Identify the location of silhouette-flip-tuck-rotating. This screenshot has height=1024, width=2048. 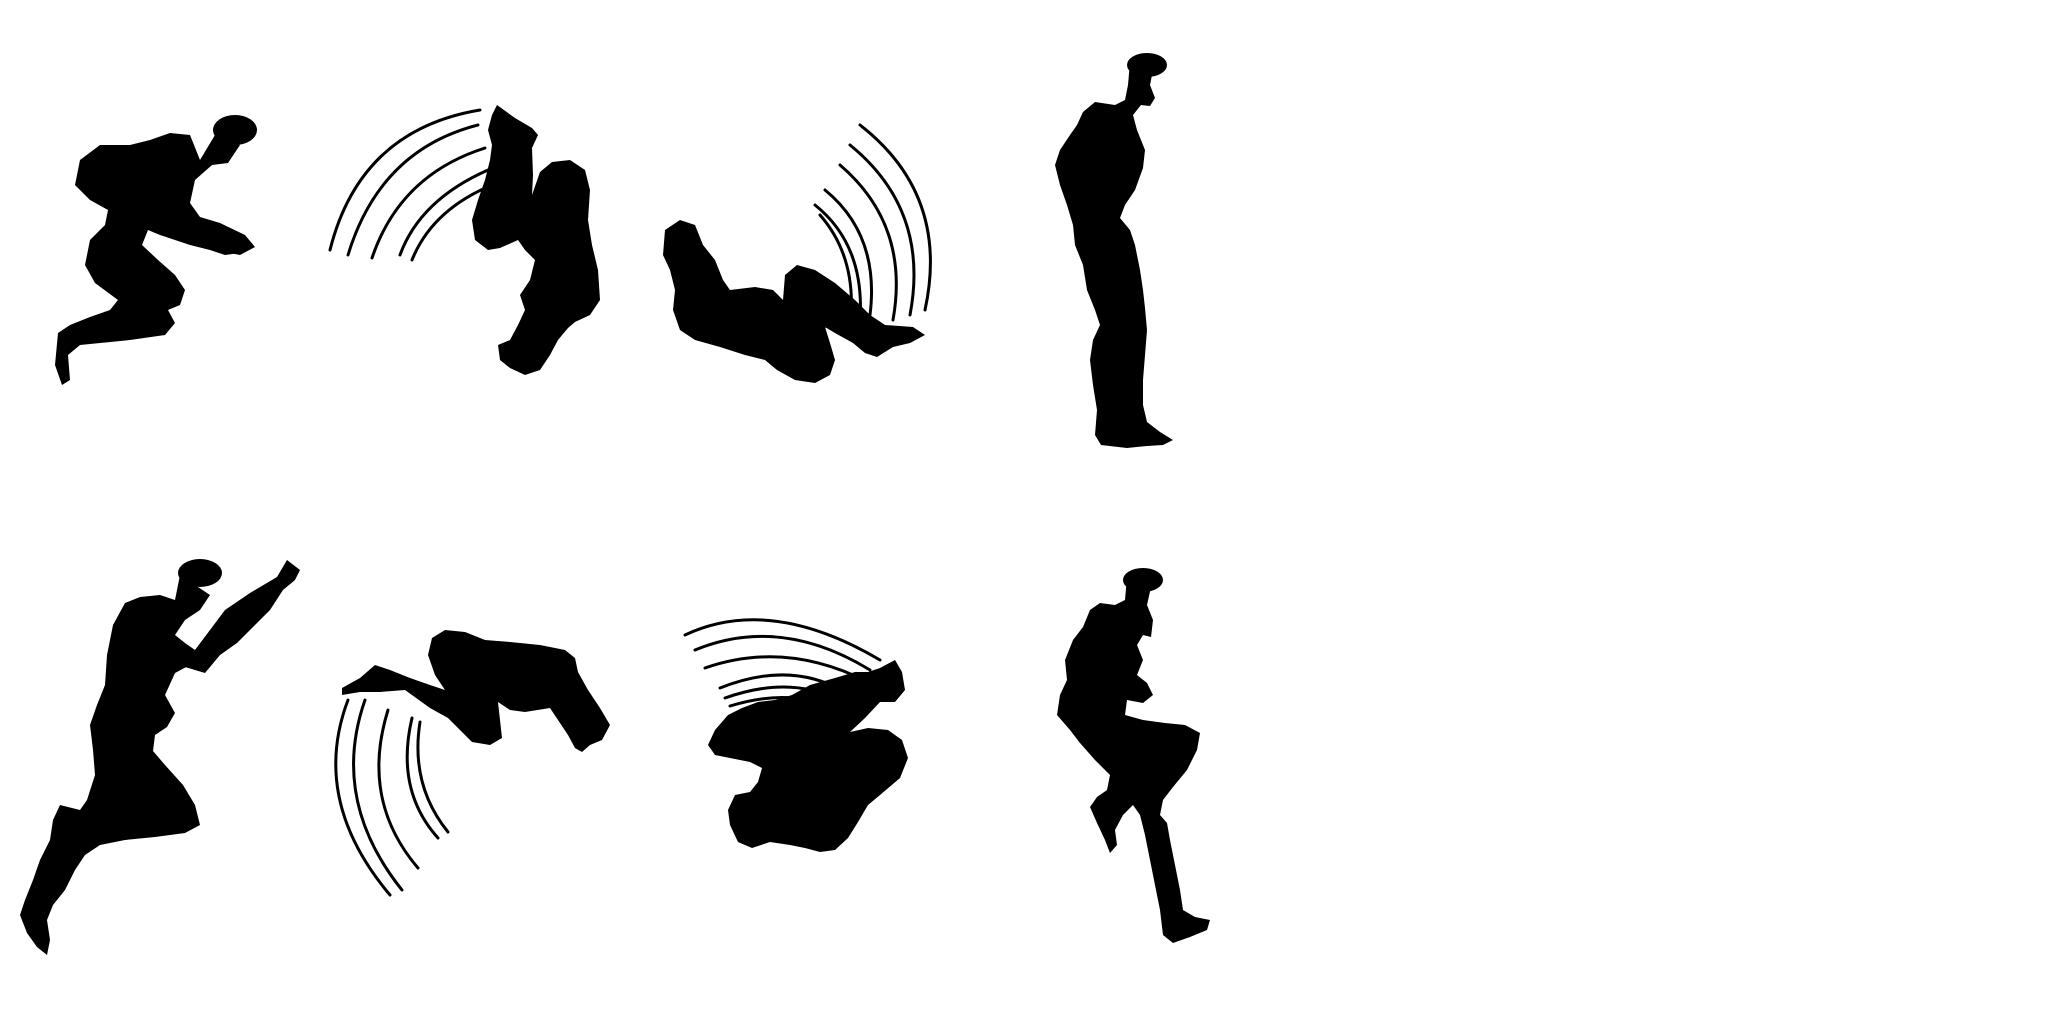
(795, 735).